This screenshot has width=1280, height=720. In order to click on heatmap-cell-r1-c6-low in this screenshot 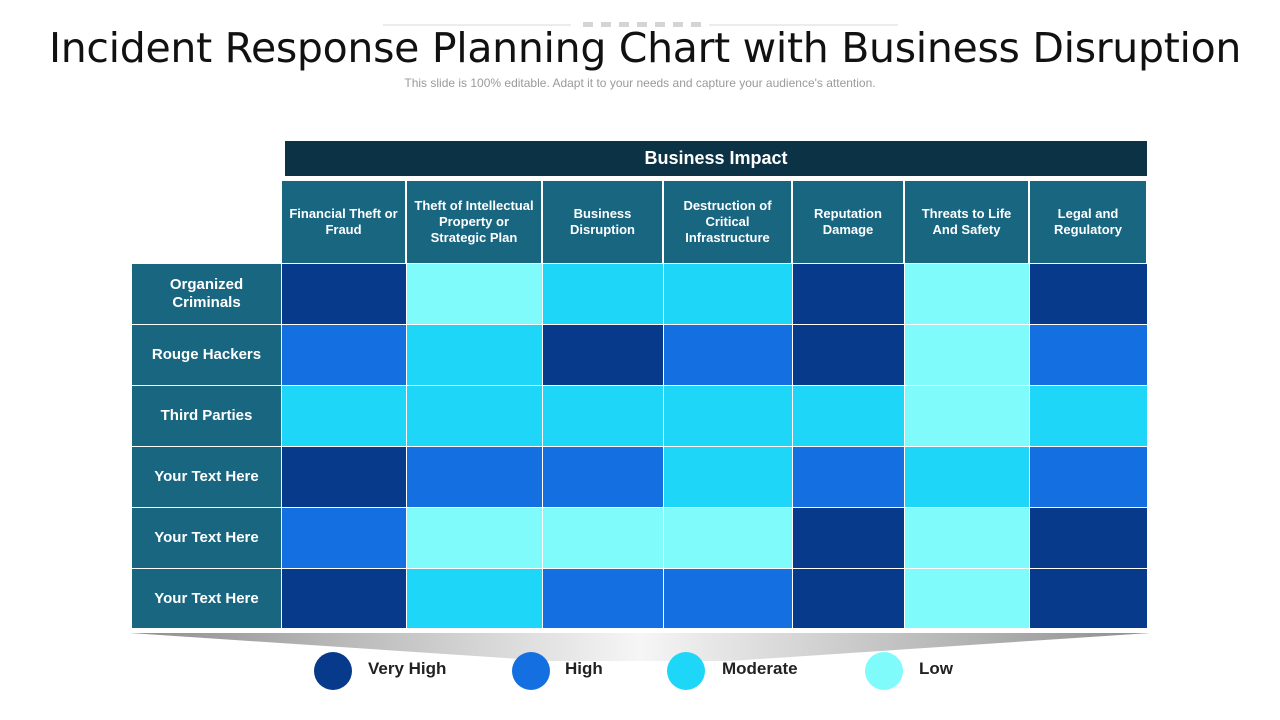, I will do `click(967, 294)`.